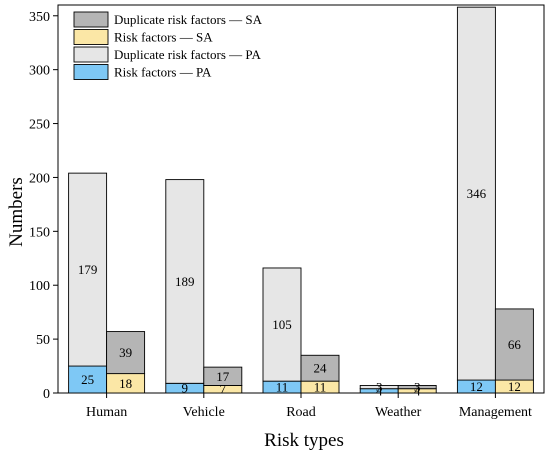  What do you see at coordinates (188, 19) in the screenshot?
I see `legend-label: Duplicate risk factors — SA` at bounding box center [188, 19].